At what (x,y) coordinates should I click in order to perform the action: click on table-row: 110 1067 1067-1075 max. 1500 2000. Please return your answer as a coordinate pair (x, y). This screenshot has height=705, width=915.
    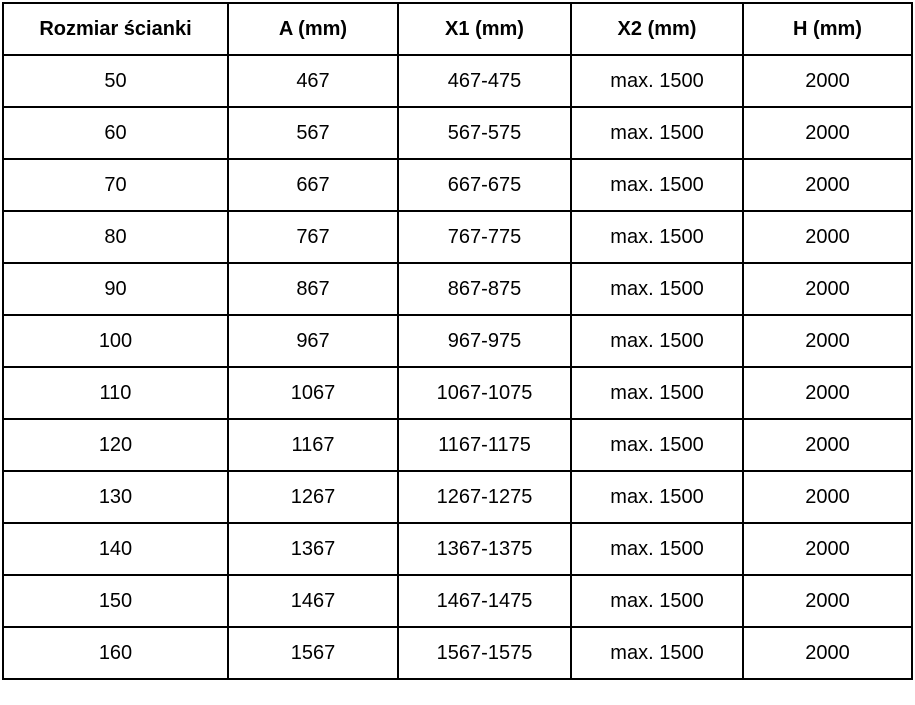
    Looking at the image, I should click on (457, 393).